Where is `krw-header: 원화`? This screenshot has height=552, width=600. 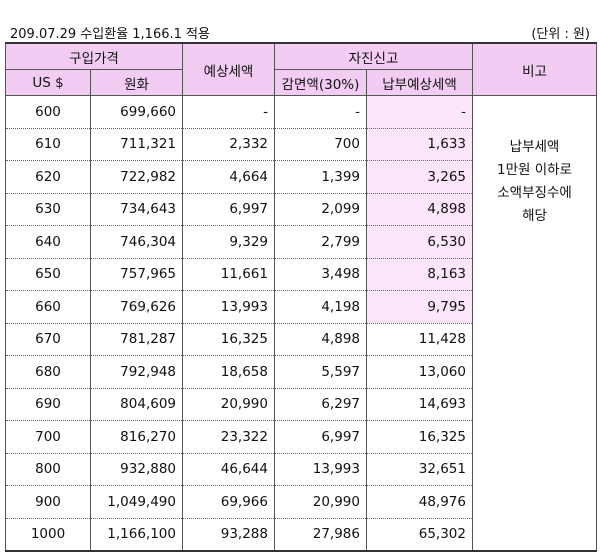 krw-header: 원화 is located at coordinates (136, 82).